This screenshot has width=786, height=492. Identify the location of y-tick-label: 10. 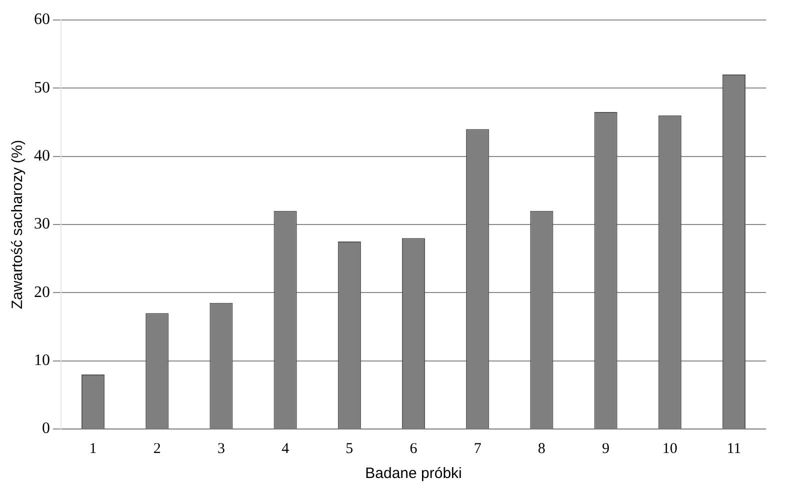
(42, 361).